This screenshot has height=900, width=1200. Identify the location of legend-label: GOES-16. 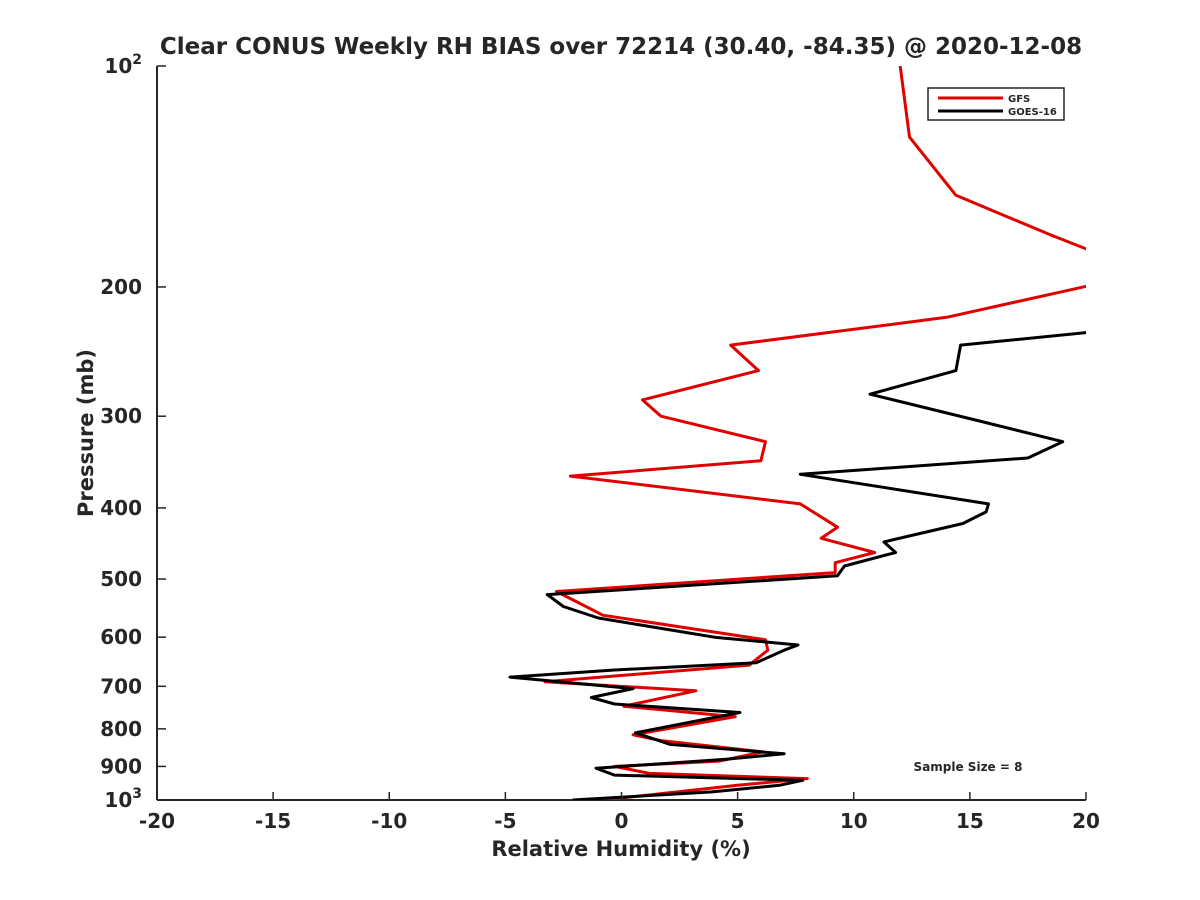
(1032, 112).